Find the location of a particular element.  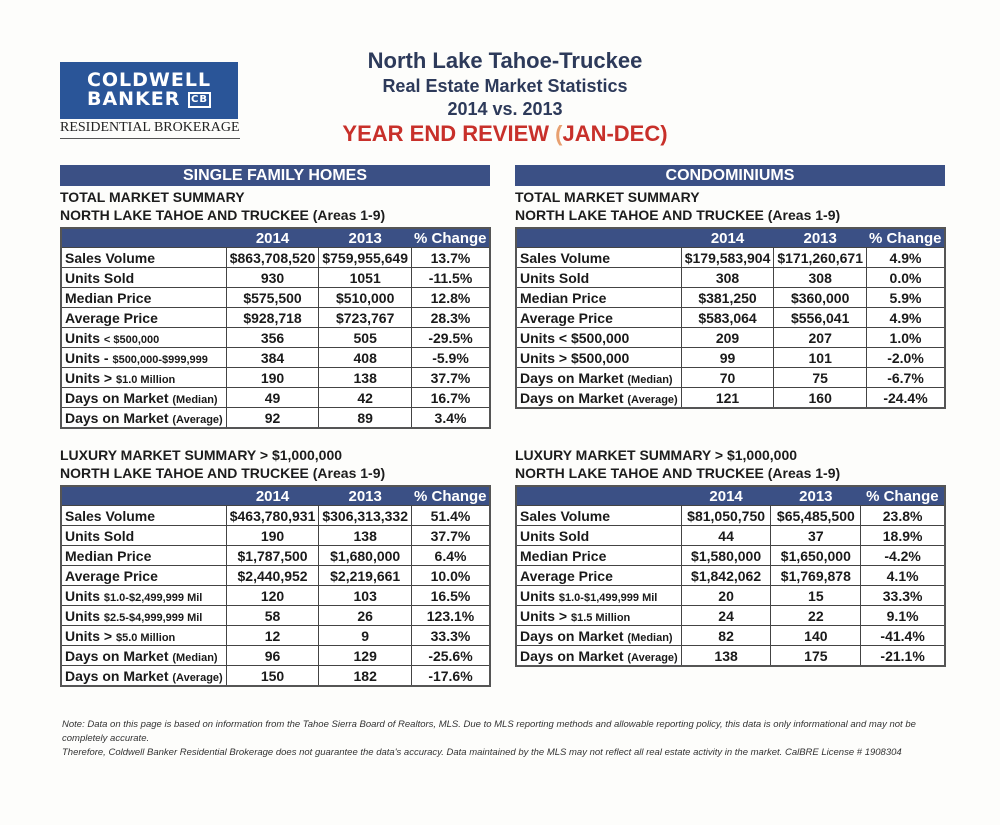

section-single-family: SINGLE FAMILY HOMES is located at coordinates (275, 175).